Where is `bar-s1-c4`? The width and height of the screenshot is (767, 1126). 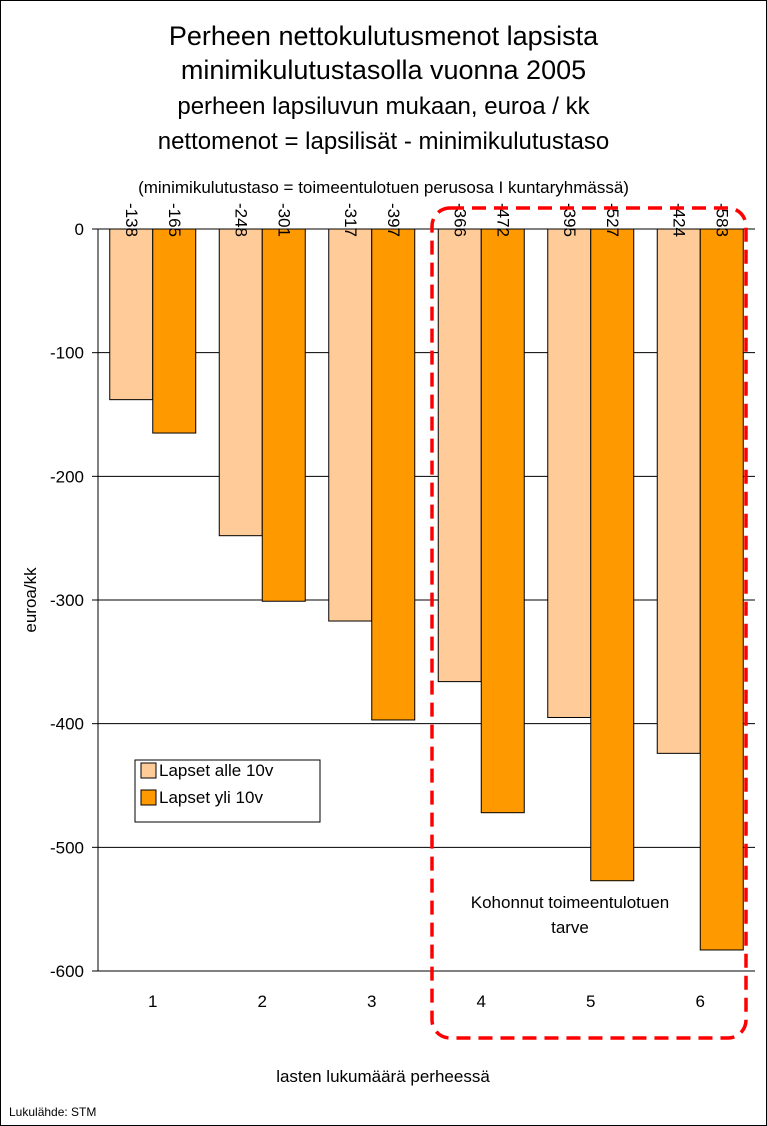
bar-s1-c4 is located at coordinates (459, 455).